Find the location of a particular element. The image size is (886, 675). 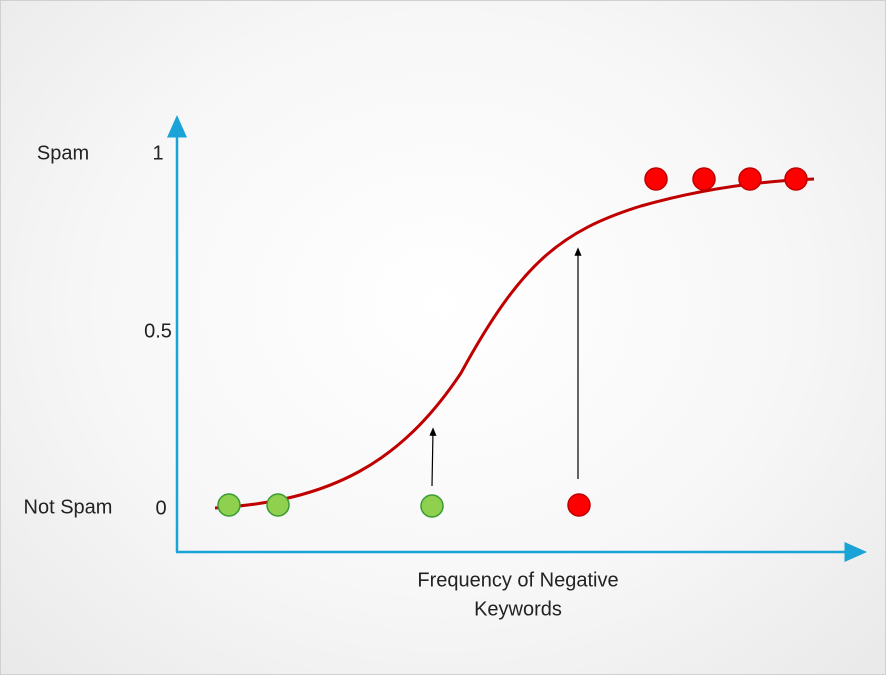

y-bottom-label: Not Spam is located at coordinates (68, 507).